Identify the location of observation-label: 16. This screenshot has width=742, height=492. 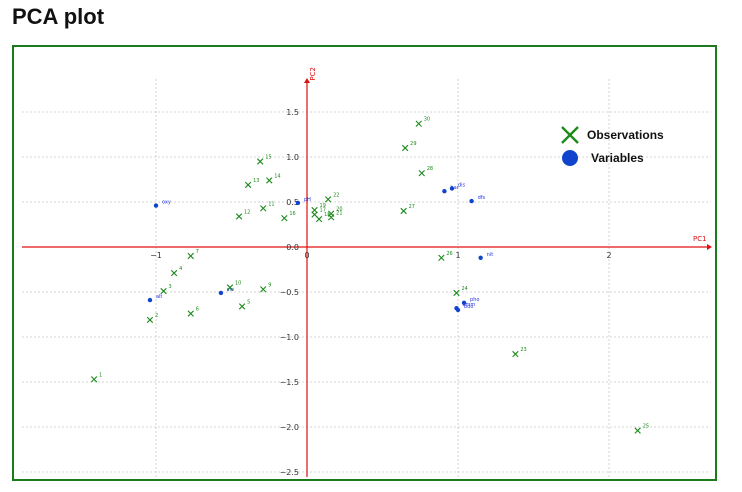
(292, 214).